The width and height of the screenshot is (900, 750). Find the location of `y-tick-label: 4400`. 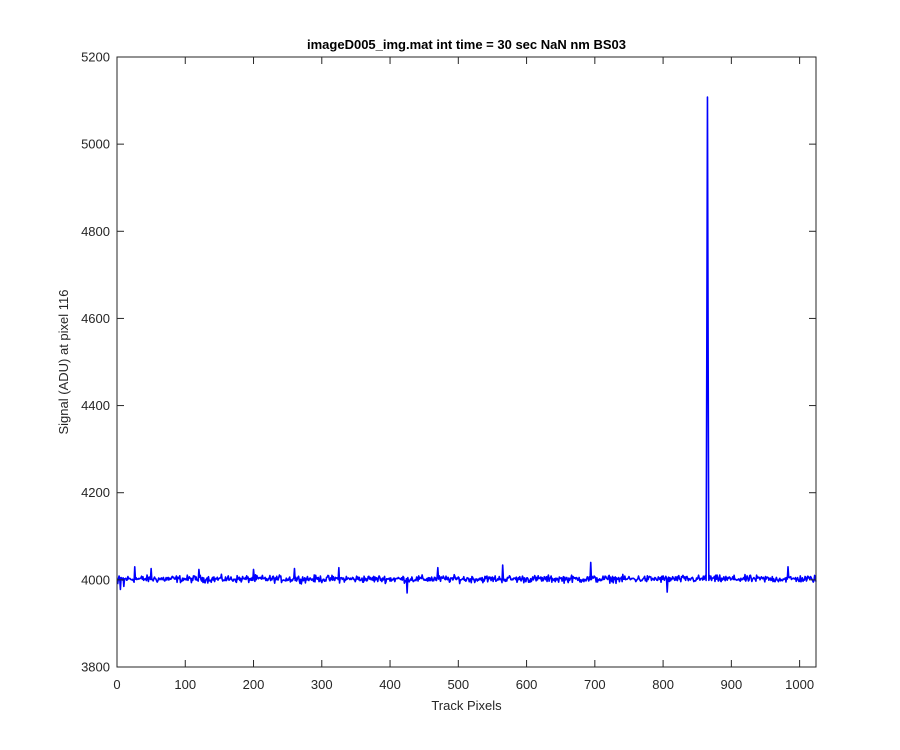

y-tick-label: 4400 is located at coordinates (95, 405).